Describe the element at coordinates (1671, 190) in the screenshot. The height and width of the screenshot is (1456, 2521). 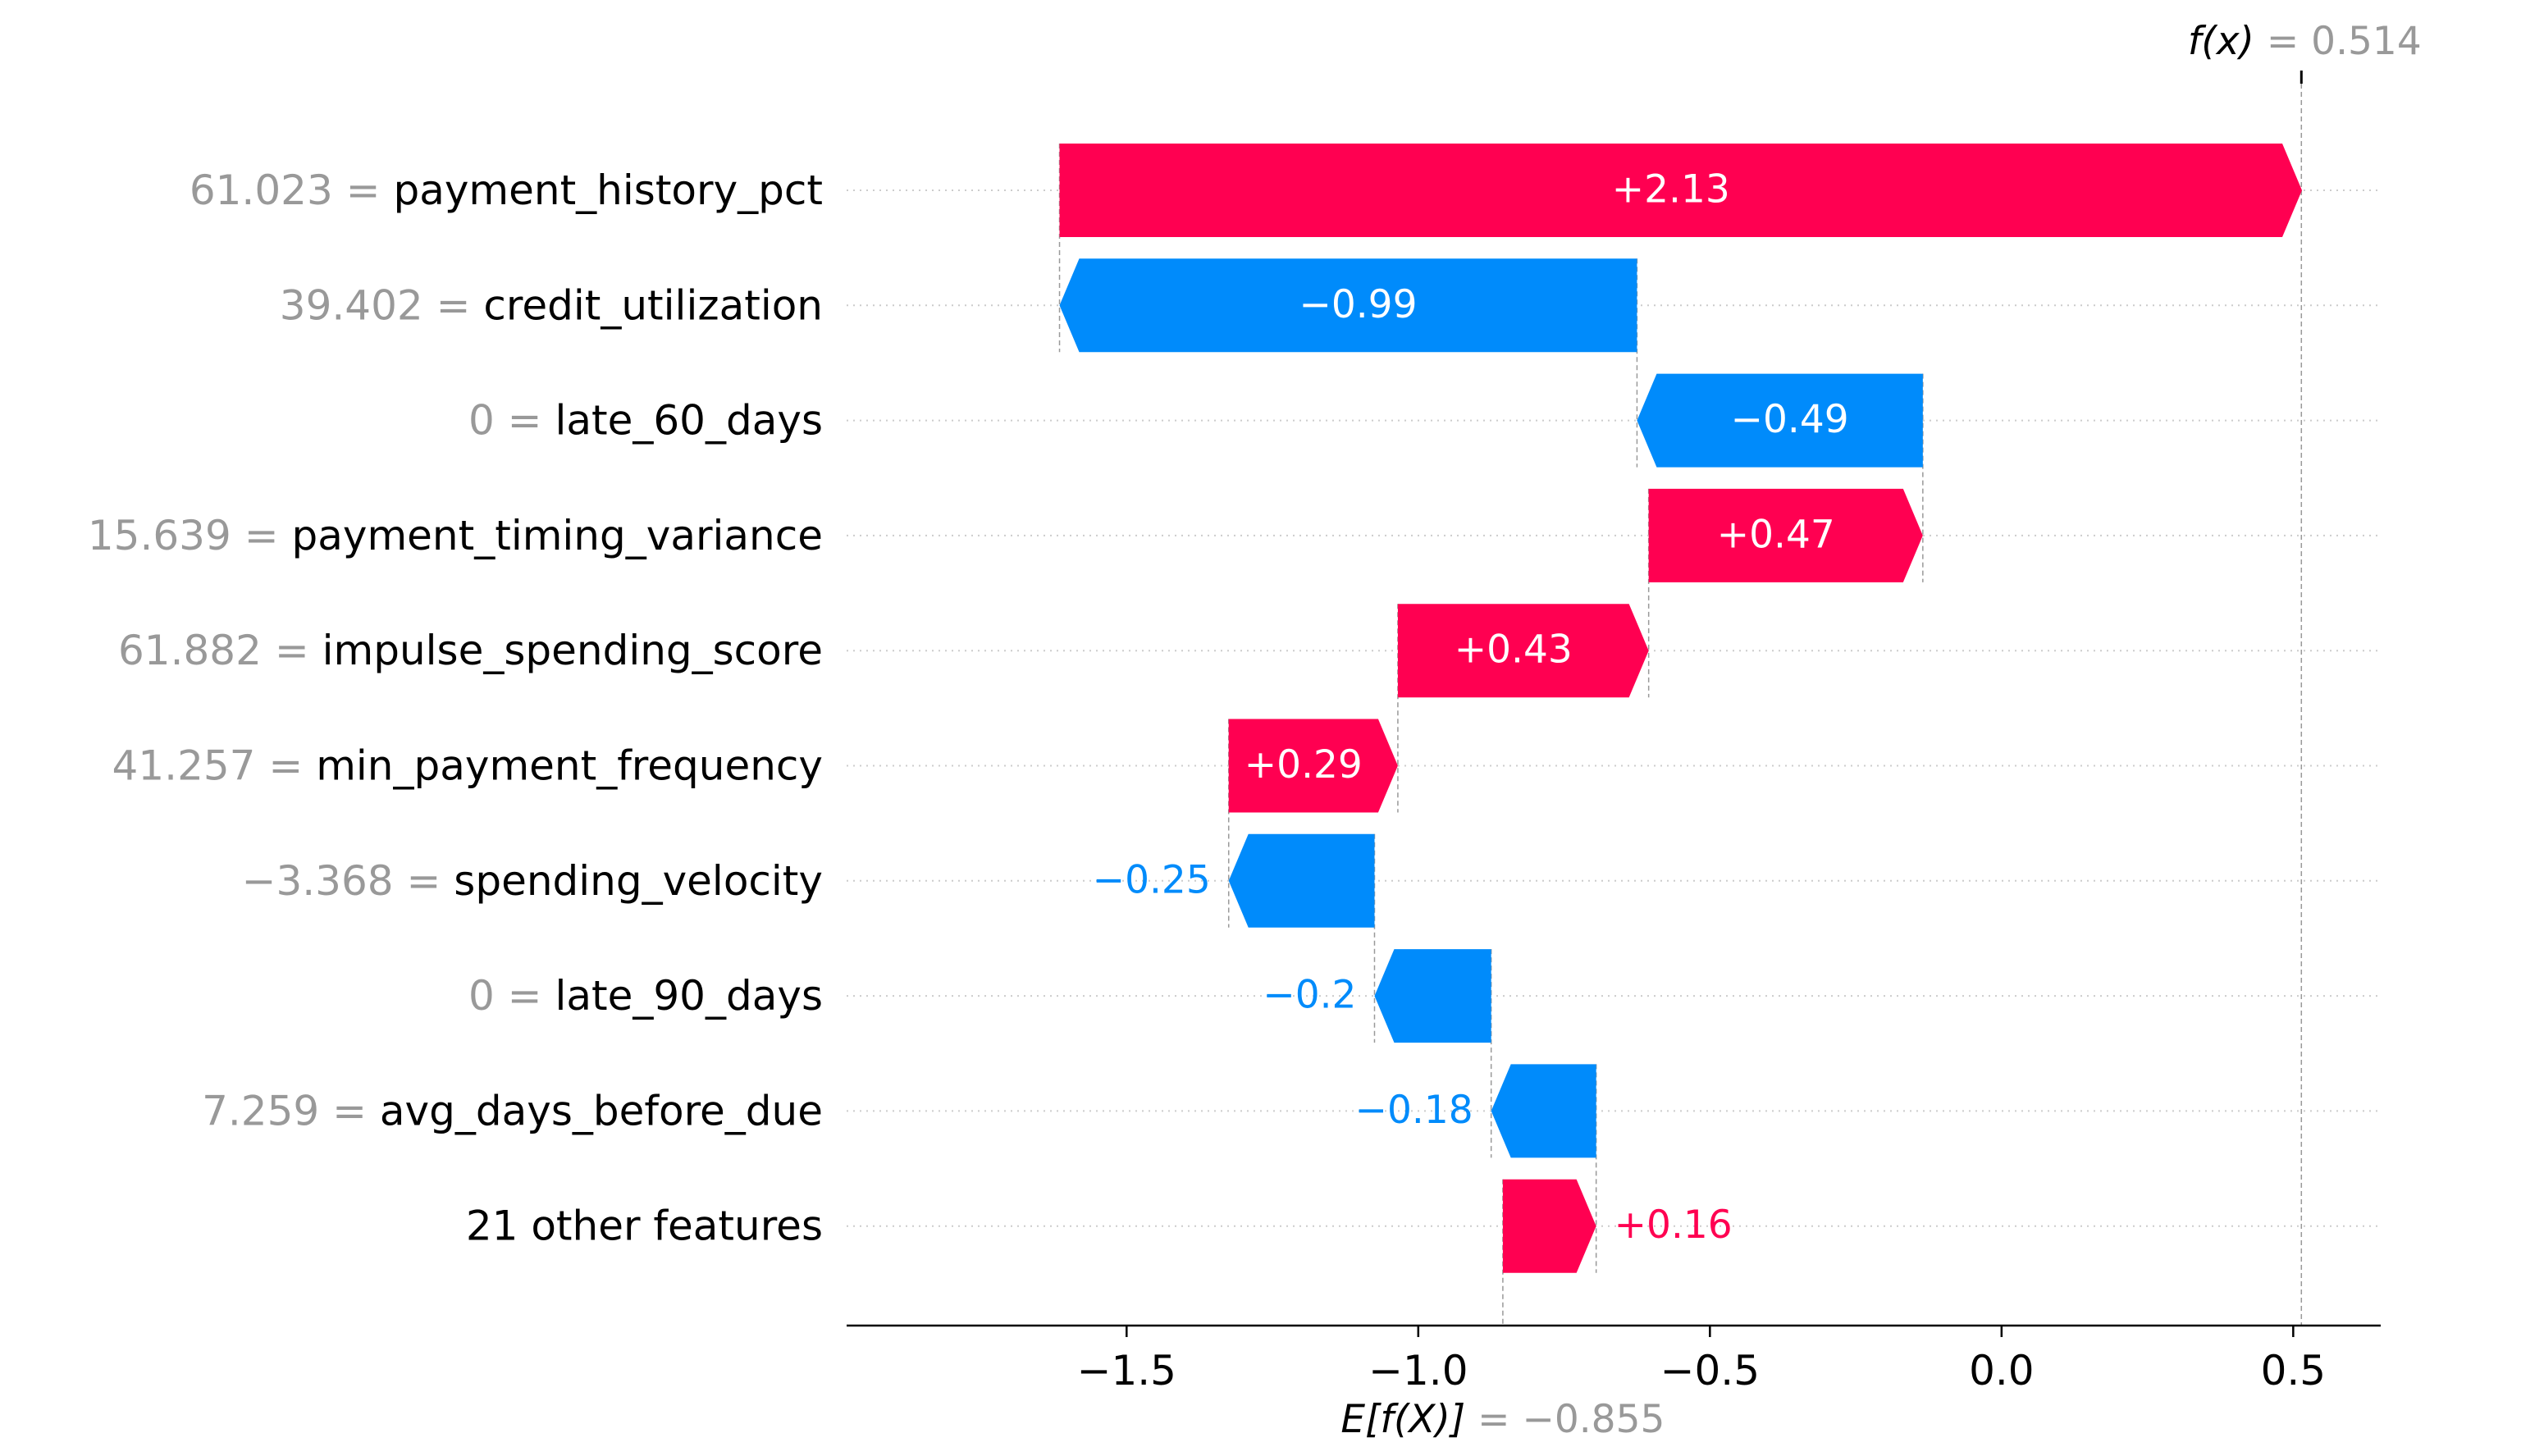
I see `bar-value-label: +2.13` at that location.